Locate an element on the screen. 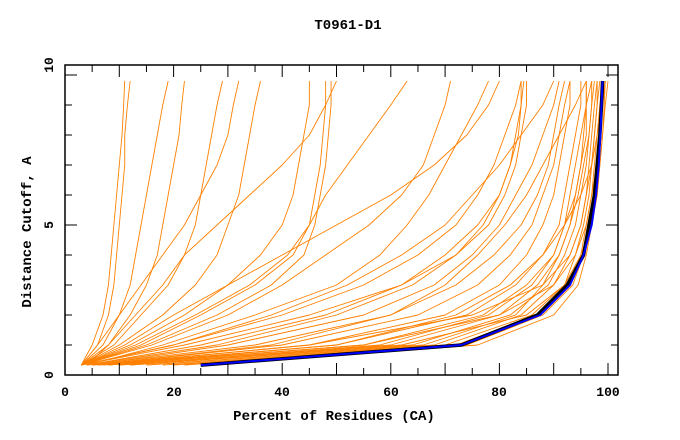  y-tick-label: 10 is located at coordinates (49, 65).